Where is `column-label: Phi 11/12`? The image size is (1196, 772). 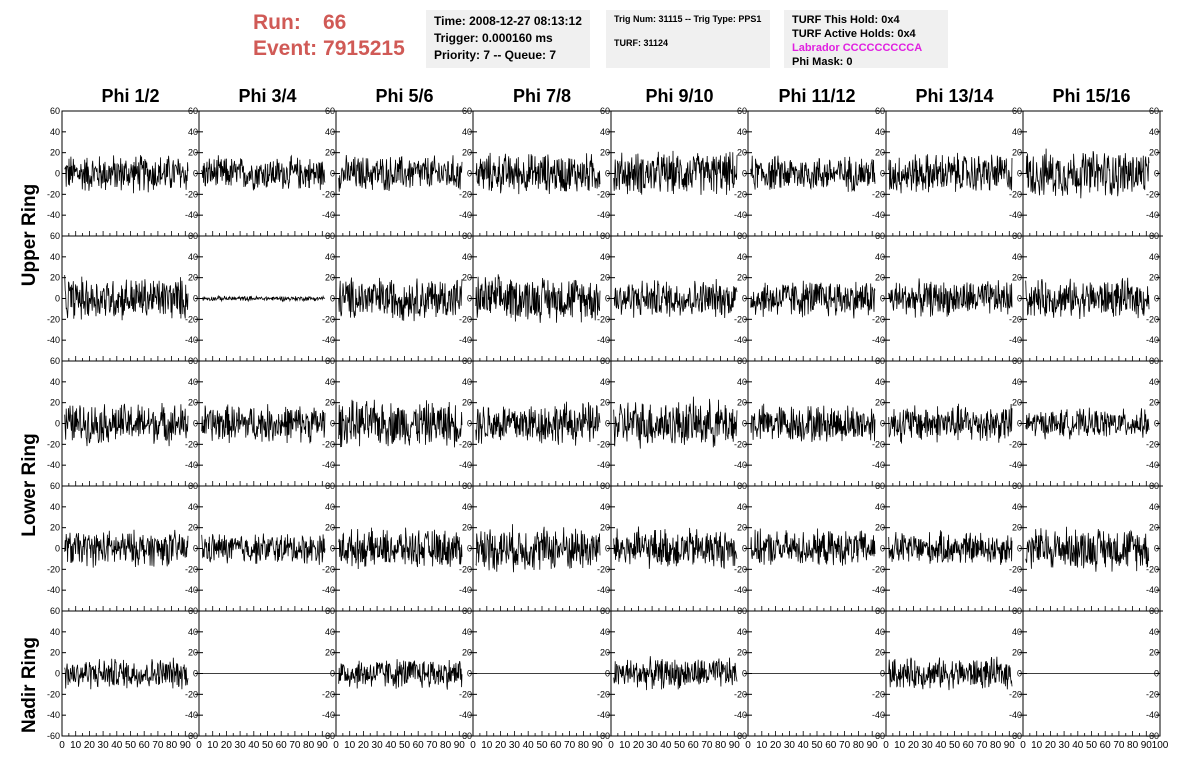 column-label: Phi 11/12 is located at coordinates (817, 96).